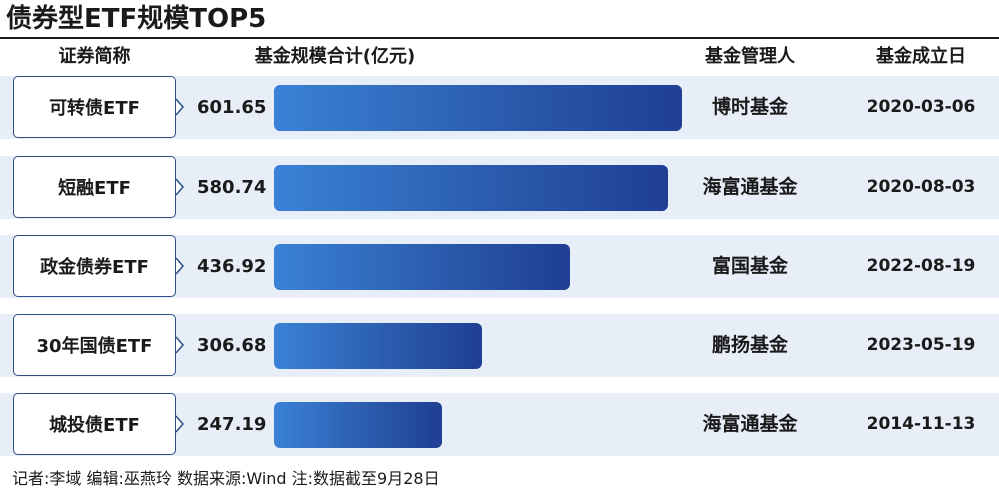 This screenshot has width=999, height=496. Describe the element at coordinates (232, 107) in the screenshot. I see `fund-scale-value-label: 601.65` at that location.